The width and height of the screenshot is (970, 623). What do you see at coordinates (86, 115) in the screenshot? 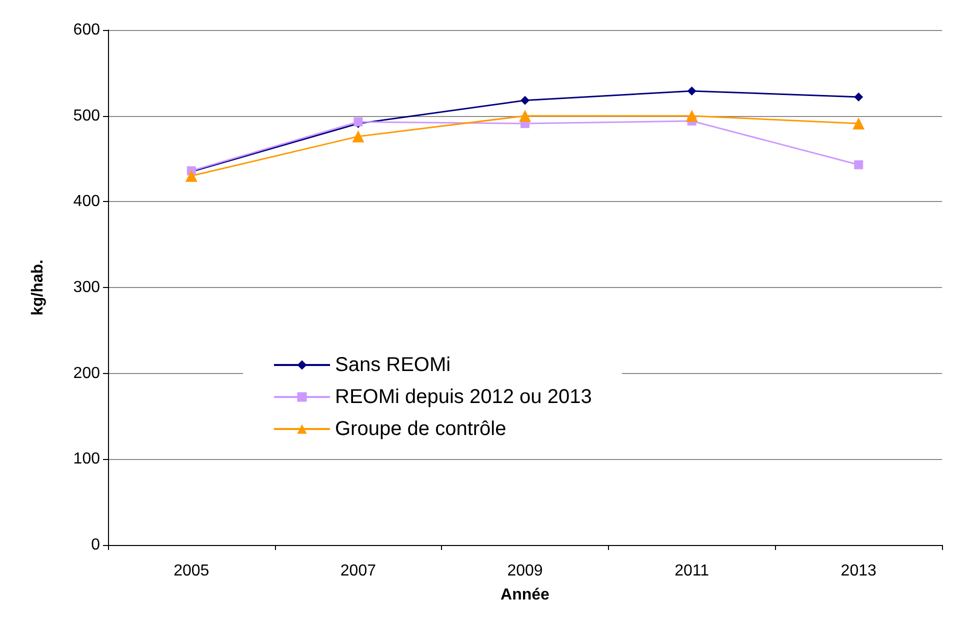
I see `y-tick-label: 500` at bounding box center [86, 115].